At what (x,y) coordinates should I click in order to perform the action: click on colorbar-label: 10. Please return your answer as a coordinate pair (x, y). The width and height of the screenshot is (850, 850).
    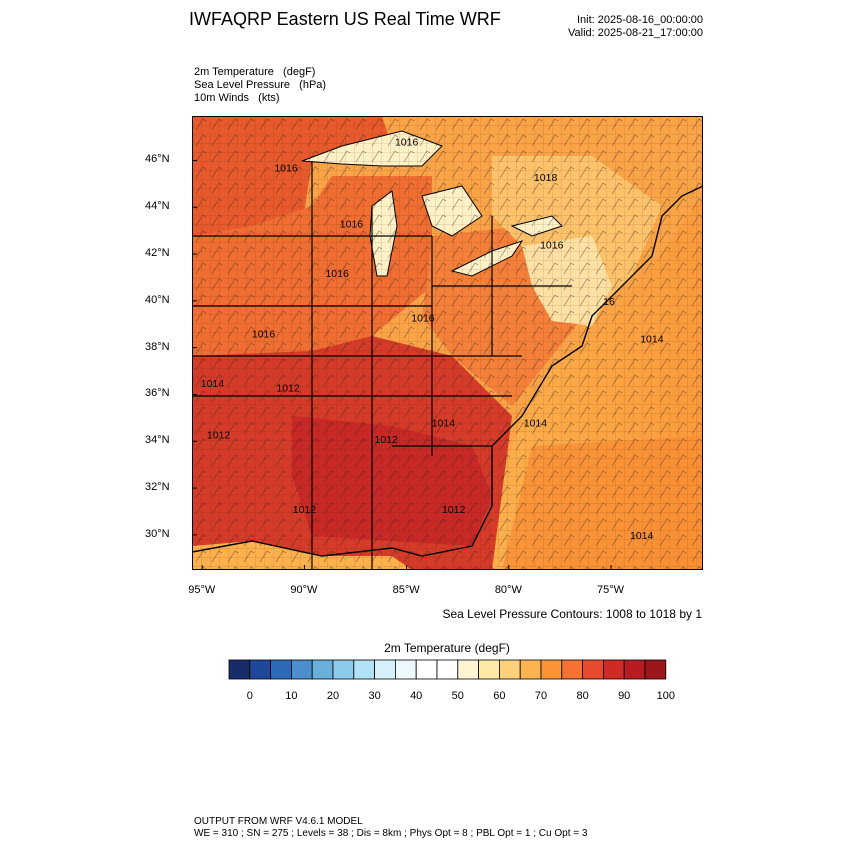
    Looking at the image, I should click on (291, 696).